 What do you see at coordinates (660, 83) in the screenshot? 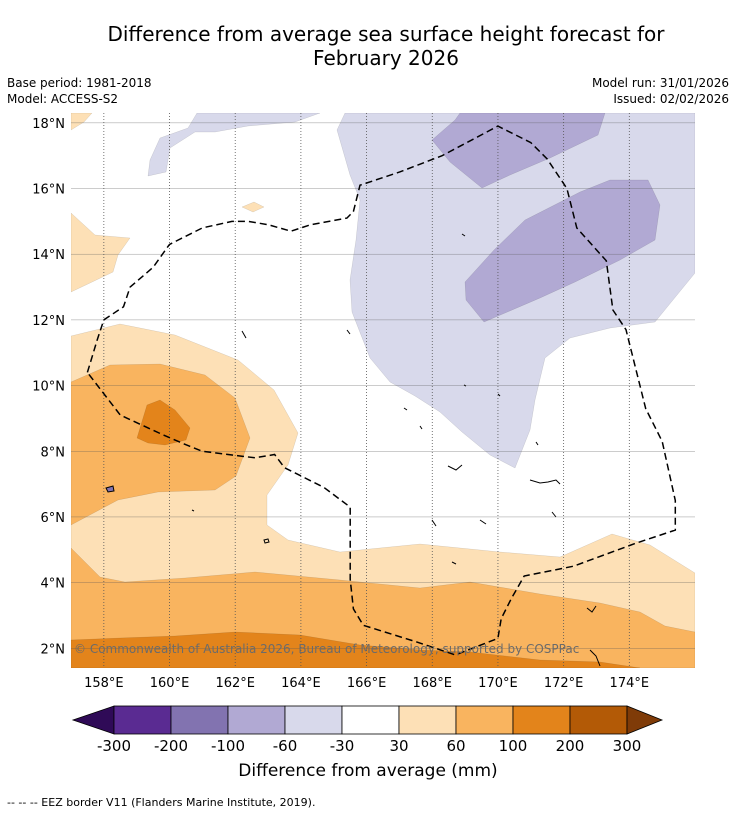
I see `model-run-date: Model run: 31/01/2026` at bounding box center [660, 83].